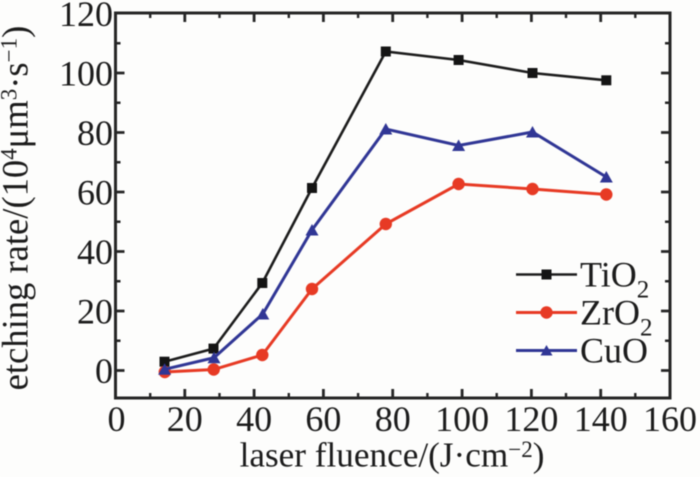 The width and height of the screenshot is (700, 477). Describe the element at coordinates (18, 208) in the screenshot. I see `svg-text: etching rate/(104μm3·s−1)` at that location.